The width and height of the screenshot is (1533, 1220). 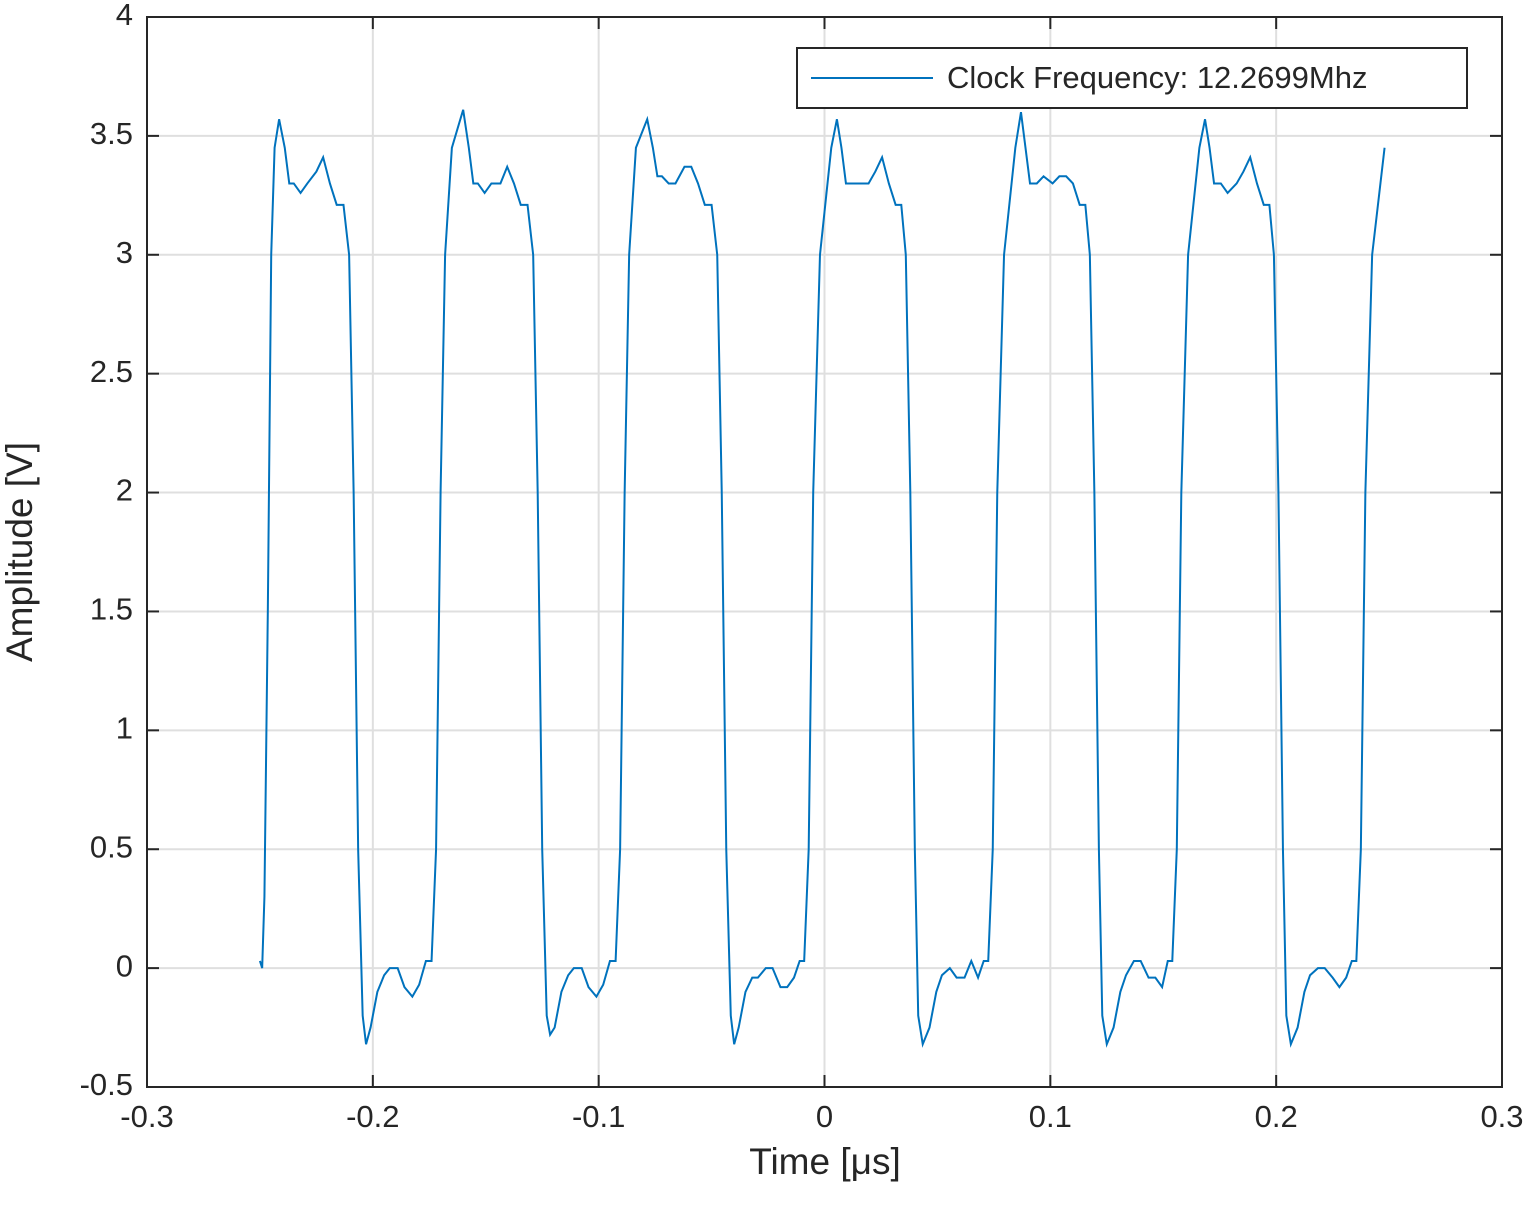 I want to click on legend-label: Clock Frequency: 12.2699Mhz, so click(x=1157, y=77).